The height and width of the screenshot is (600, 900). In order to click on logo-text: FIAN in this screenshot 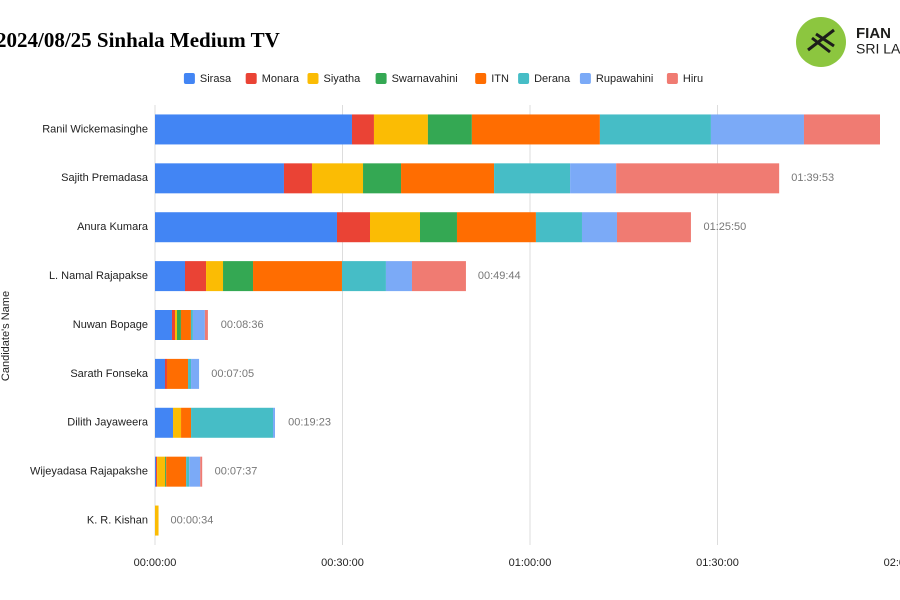, I will do `click(873, 33)`.